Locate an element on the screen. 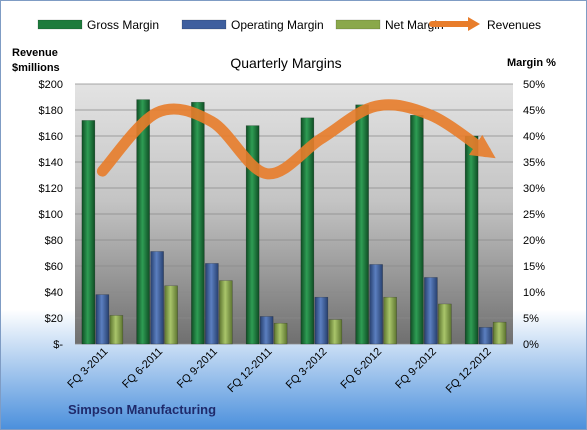  right-tick-label: 30% is located at coordinates (534, 189).